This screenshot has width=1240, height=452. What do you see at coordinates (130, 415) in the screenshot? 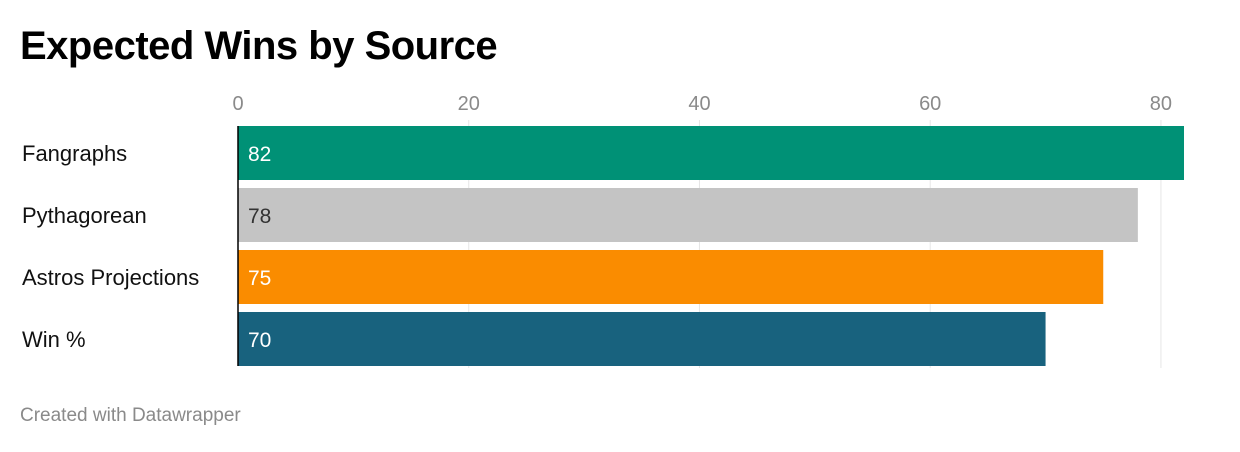
I see `credit-footer: Created with Datawrapper` at bounding box center [130, 415].